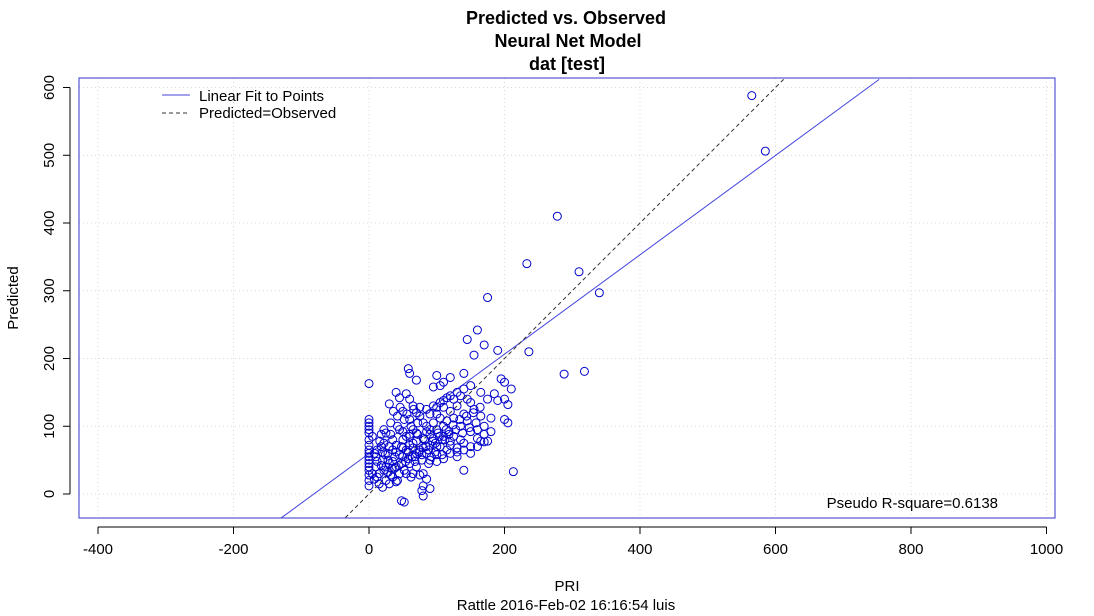 Image resolution: width=1094 pixels, height=616 pixels. What do you see at coordinates (49, 222) in the screenshot?
I see `y-tick-label: 400` at bounding box center [49, 222].